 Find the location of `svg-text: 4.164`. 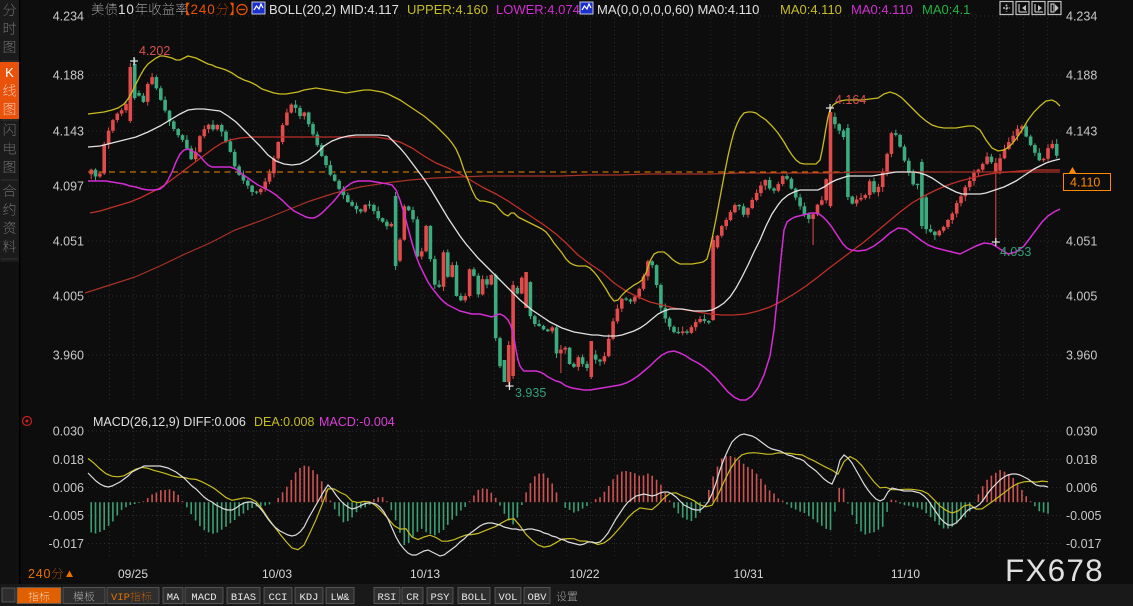

svg-text: 4.164 is located at coordinates (850, 100).